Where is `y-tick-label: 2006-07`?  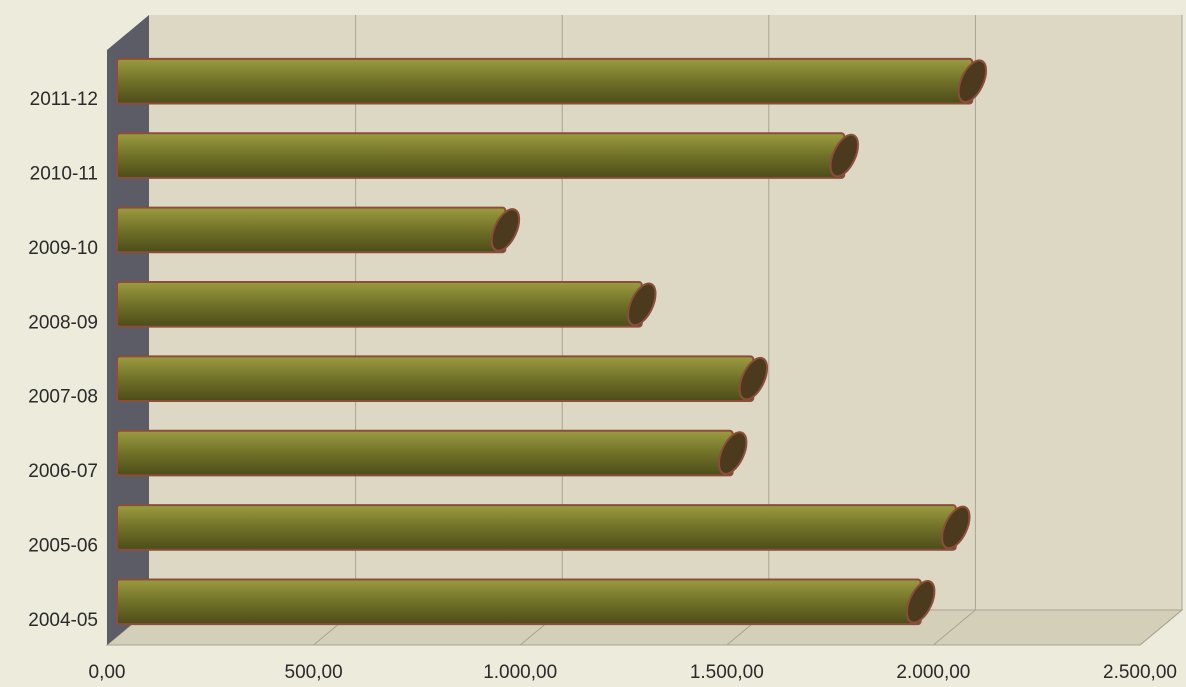 y-tick-label: 2006-07 is located at coordinates (63, 471).